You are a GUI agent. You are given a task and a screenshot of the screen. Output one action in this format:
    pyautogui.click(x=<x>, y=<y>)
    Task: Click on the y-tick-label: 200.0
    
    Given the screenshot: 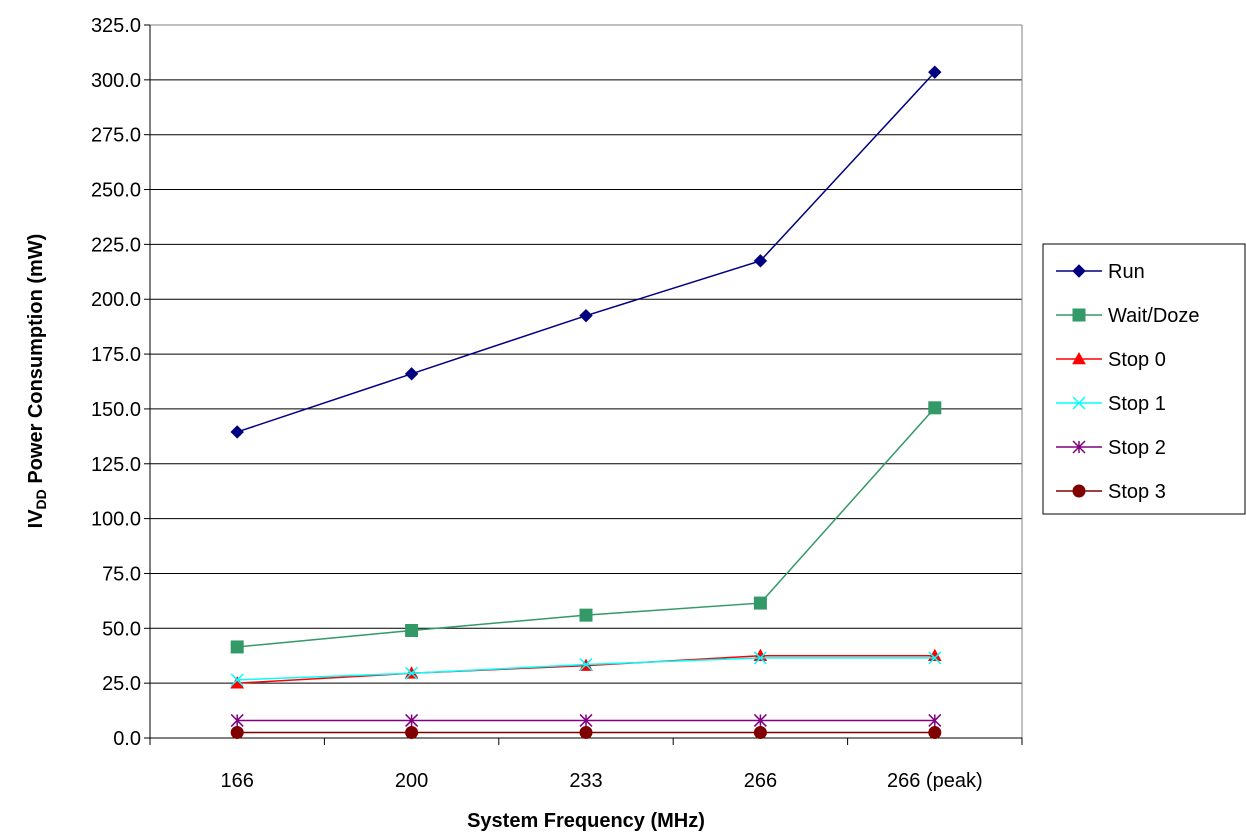 What is the action you would take?
    pyautogui.click(x=116, y=300)
    